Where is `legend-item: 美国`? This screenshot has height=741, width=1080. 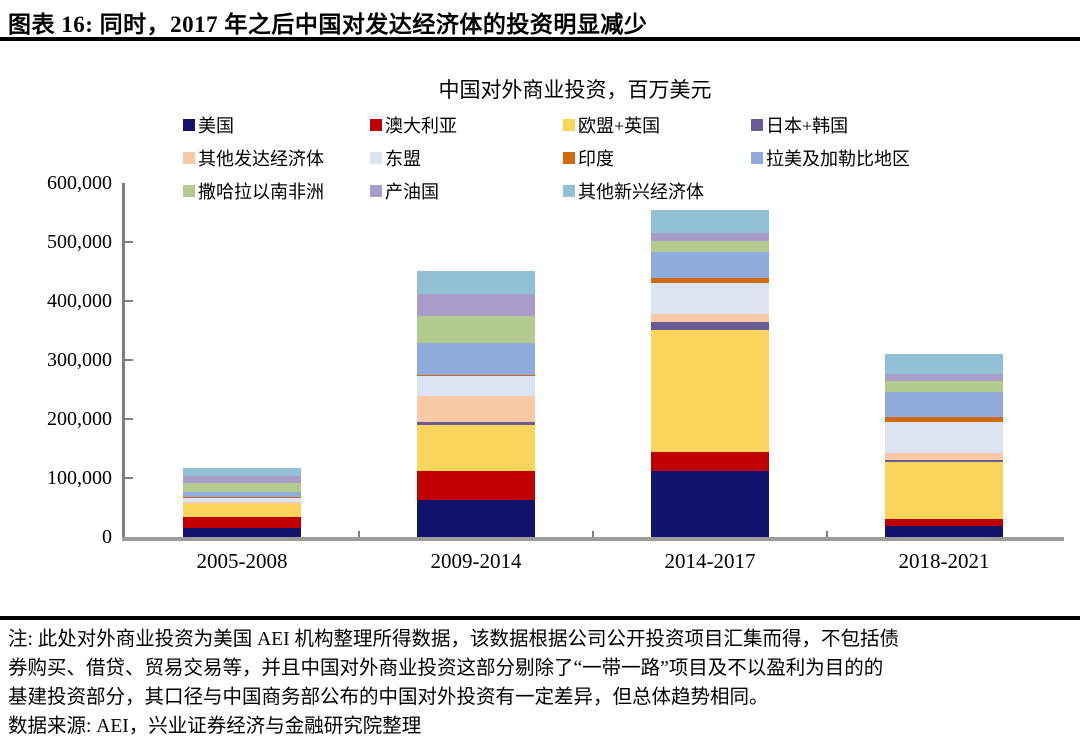
legend-item: 美国 is located at coordinates (276, 125).